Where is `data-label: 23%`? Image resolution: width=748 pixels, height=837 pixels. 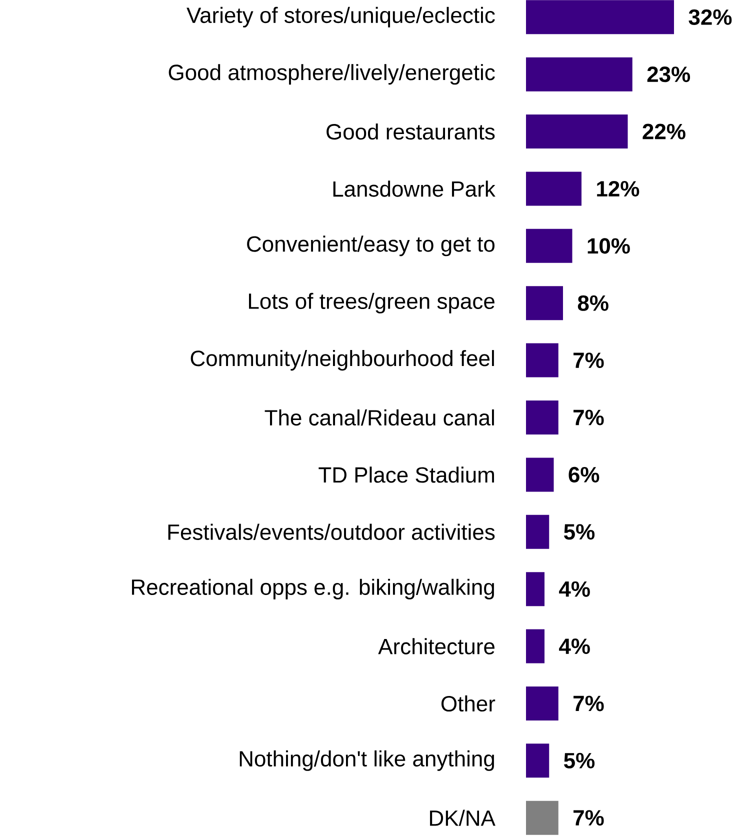 data-label: 23% is located at coordinates (668, 74).